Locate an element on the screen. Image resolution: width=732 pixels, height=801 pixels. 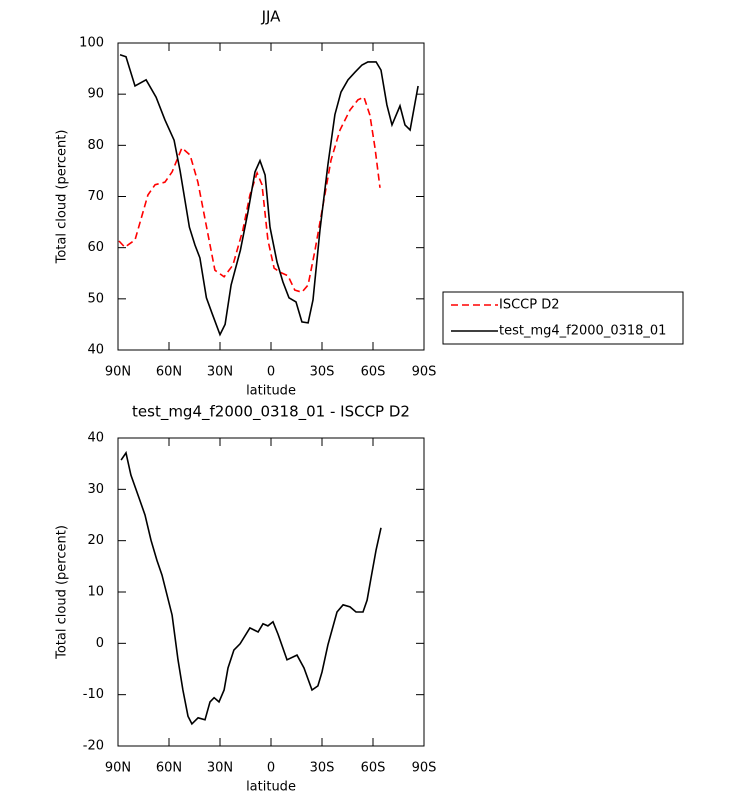
legend-label: test_mg4_f2000_0318_01 is located at coordinates (582, 331).